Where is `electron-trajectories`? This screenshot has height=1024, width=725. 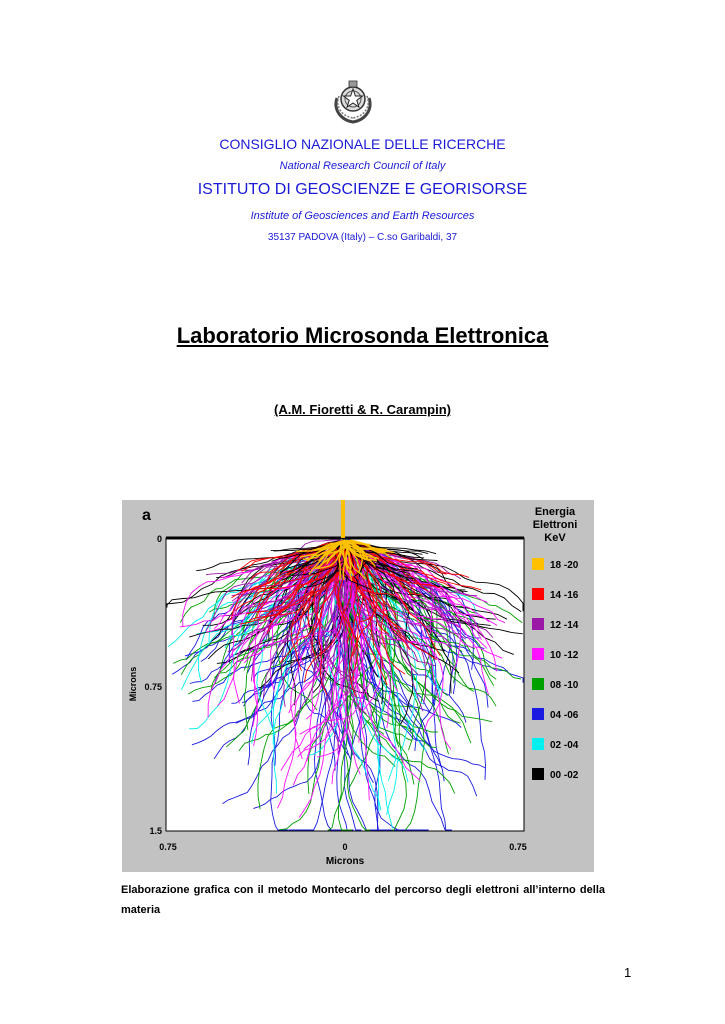
electron-trajectories is located at coordinates (345, 685).